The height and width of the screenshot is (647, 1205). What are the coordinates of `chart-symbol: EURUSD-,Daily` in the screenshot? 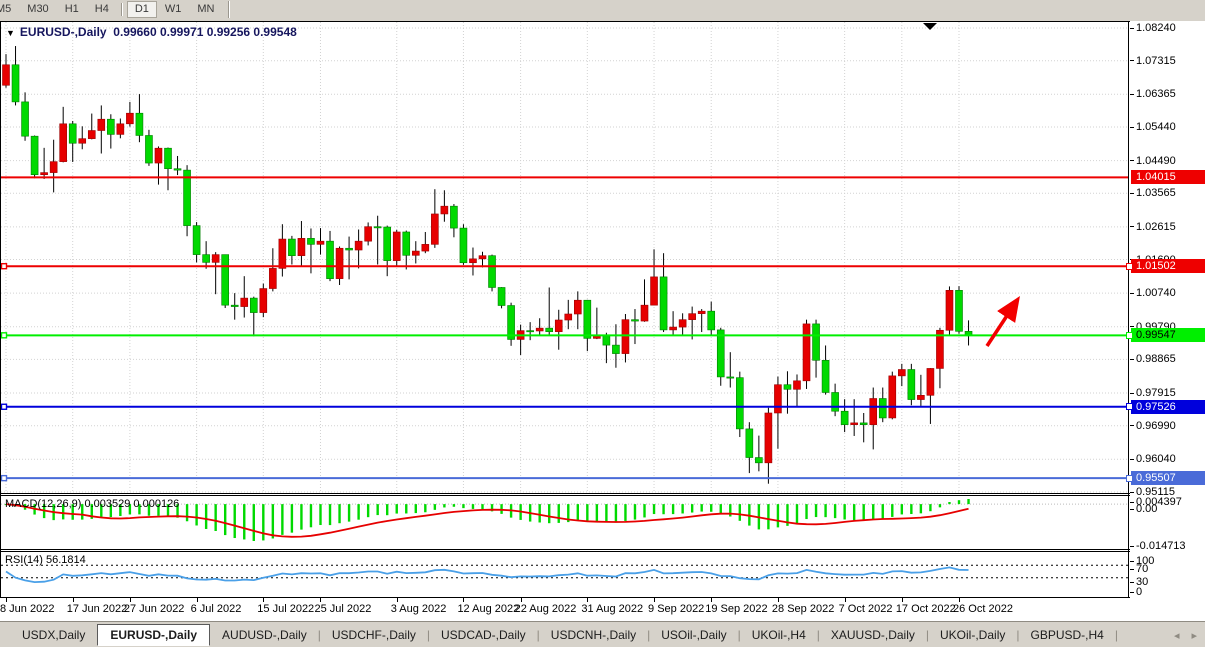 It's located at (63, 32).